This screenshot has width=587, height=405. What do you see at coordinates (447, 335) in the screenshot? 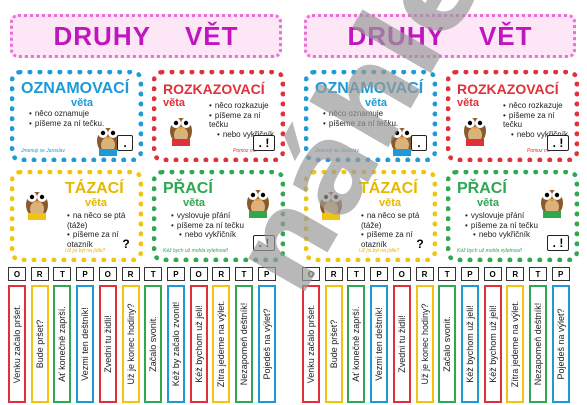
I see `sentence-strip: T Začalo svonit.` at bounding box center [447, 335].